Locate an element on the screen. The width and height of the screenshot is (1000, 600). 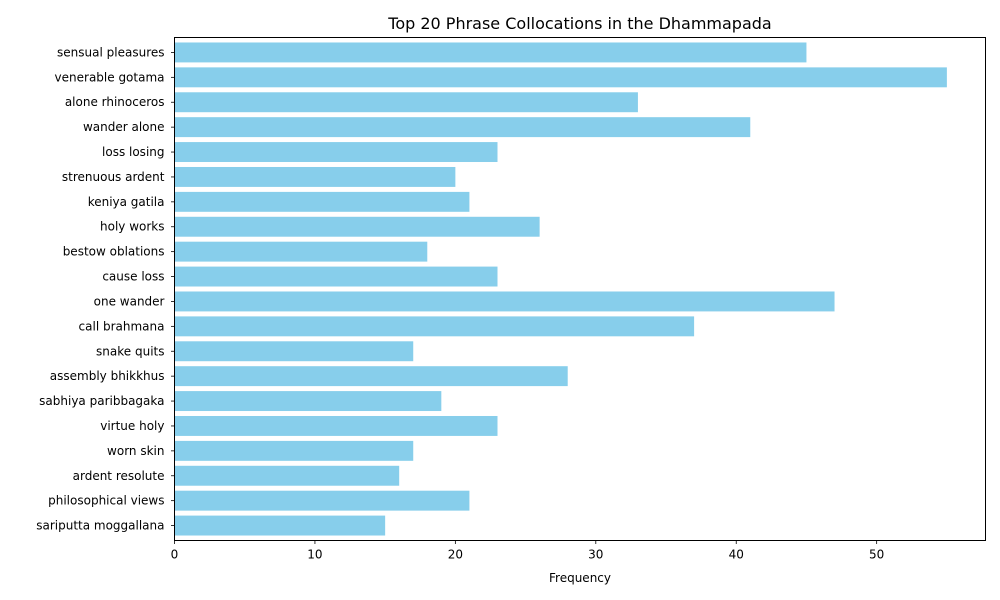
y-tick-label: bestow oblations is located at coordinates (114, 252).